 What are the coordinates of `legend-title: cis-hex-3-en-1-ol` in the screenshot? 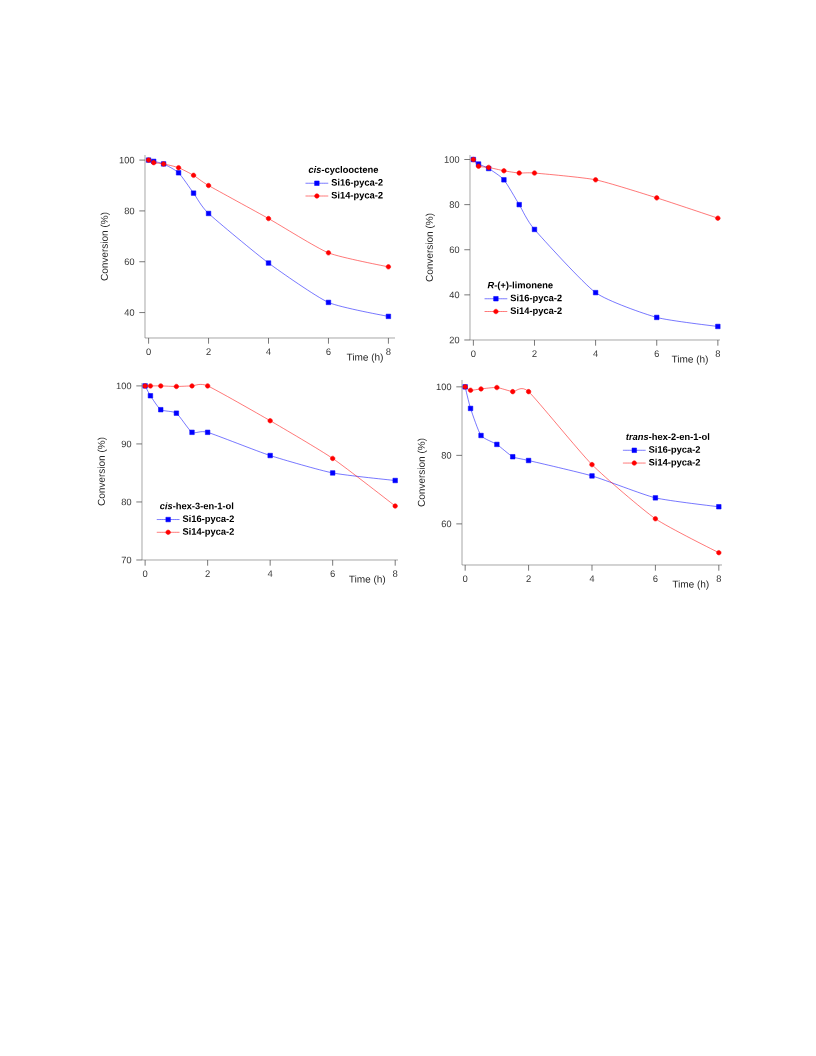 It's located at (197, 506).